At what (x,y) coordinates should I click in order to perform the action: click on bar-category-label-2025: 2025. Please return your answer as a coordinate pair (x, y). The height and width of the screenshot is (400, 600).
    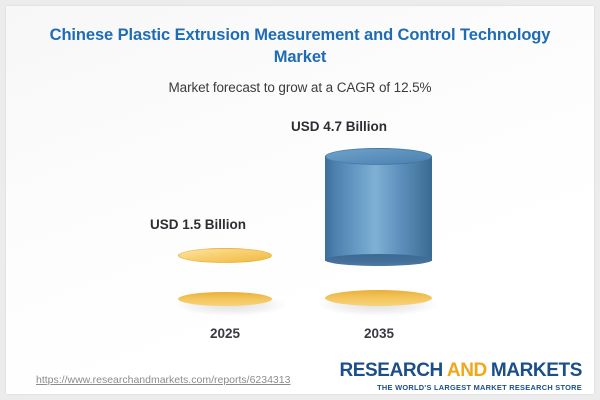
    Looking at the image, I should click on (225, 333).